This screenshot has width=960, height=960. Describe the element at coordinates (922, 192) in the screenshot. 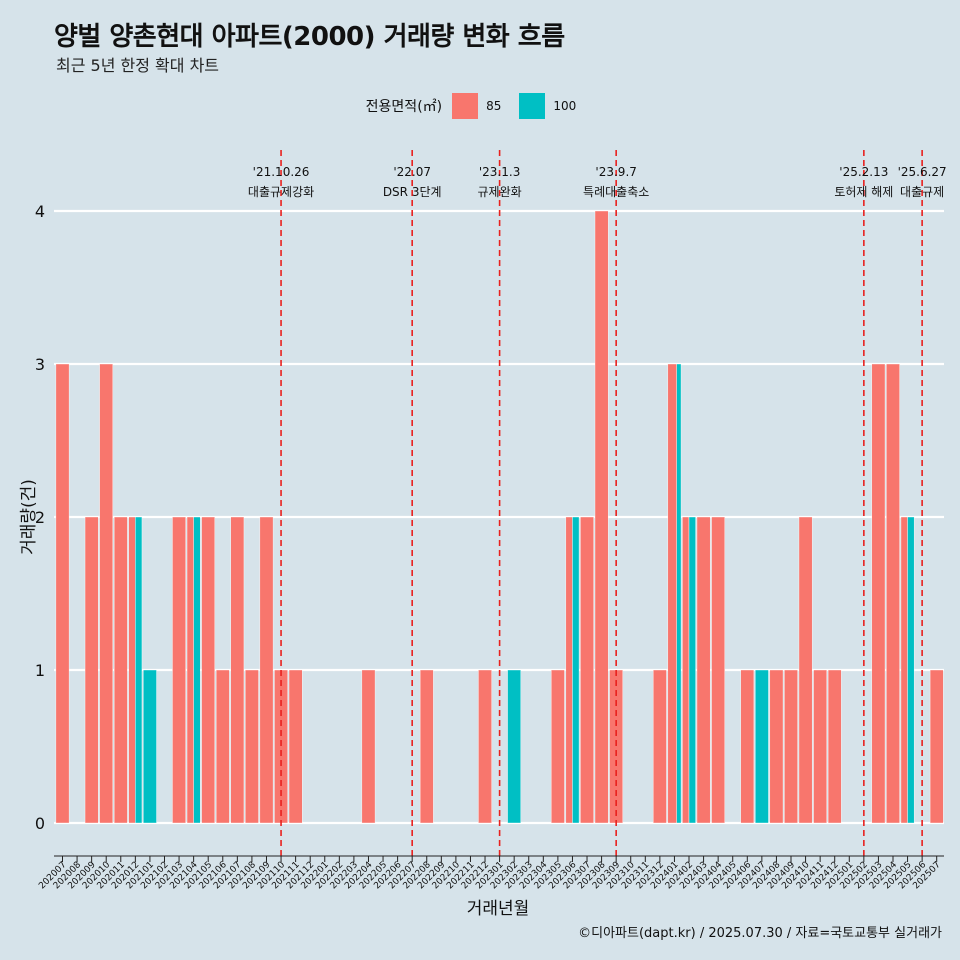

I see `event-label: 대출규제` at that location.